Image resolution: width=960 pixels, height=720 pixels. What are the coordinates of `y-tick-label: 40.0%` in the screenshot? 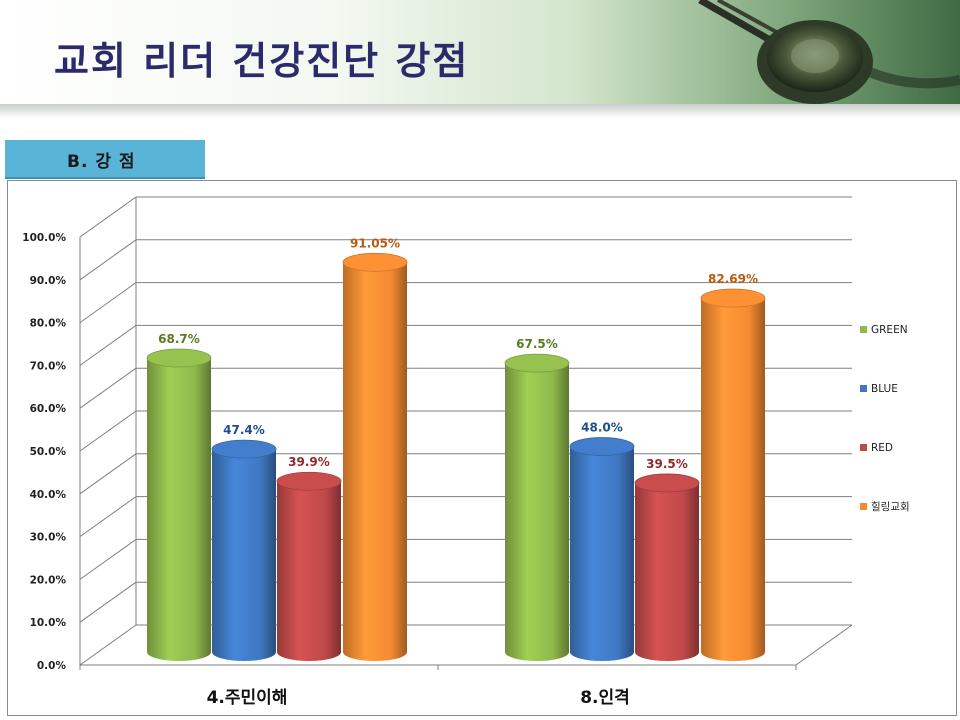 It's located at (48, 495).